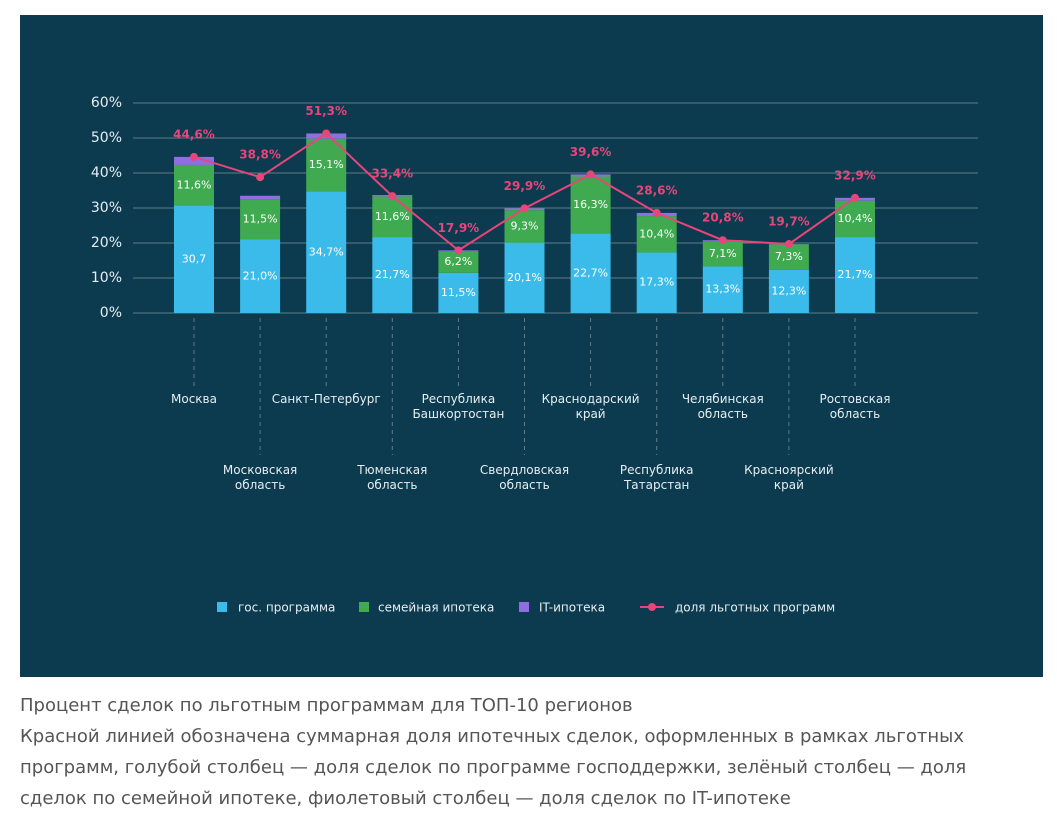  I want to click on value-label: 32,9%, so click(855, 175).